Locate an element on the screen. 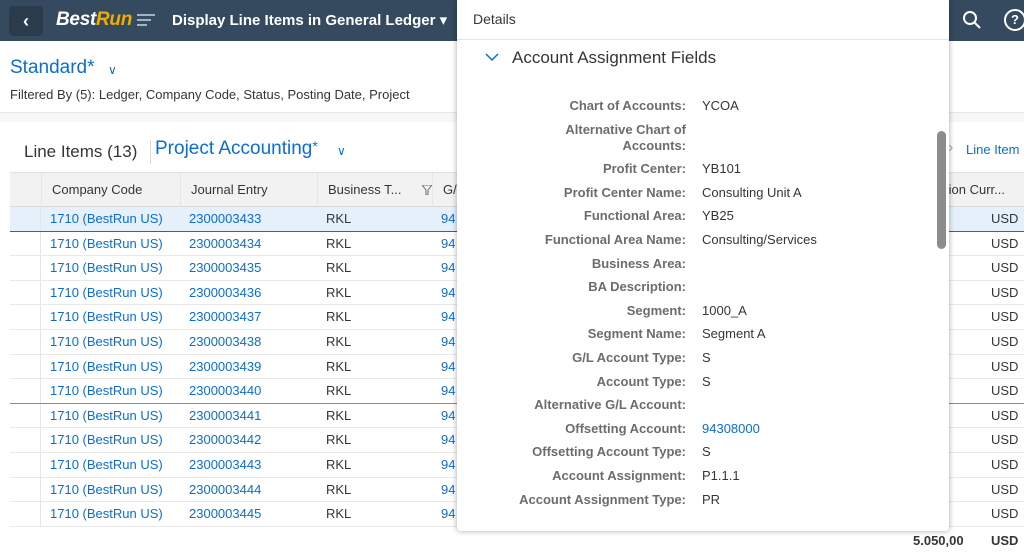 The height and width of the screenshot is (553, 1024). detail-field-value: S is located at coordinates (706, 381).